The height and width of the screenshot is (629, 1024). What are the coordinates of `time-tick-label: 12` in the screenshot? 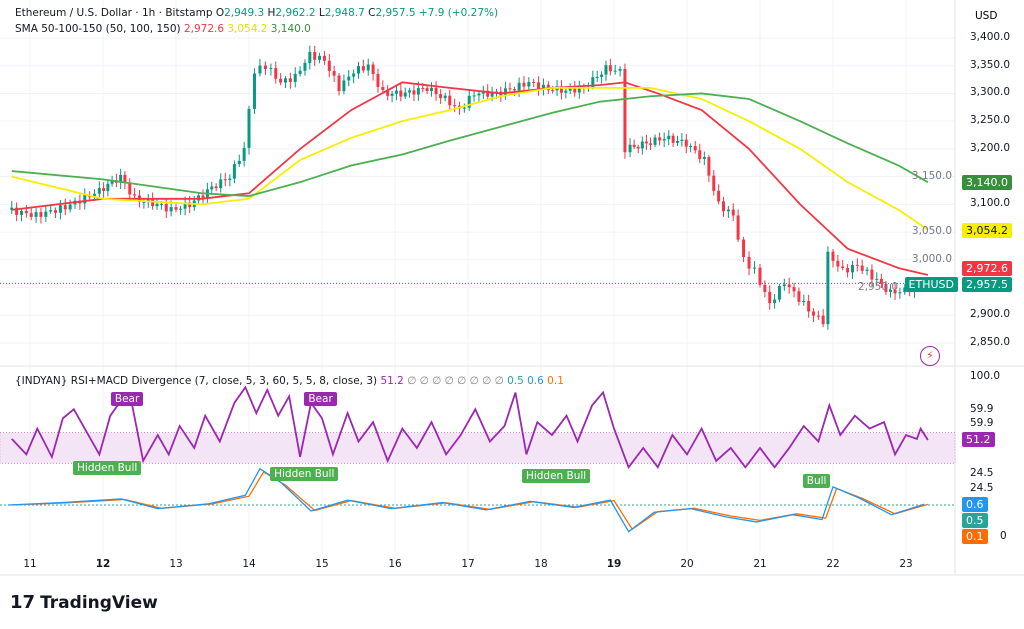 It's located at (103, 564).